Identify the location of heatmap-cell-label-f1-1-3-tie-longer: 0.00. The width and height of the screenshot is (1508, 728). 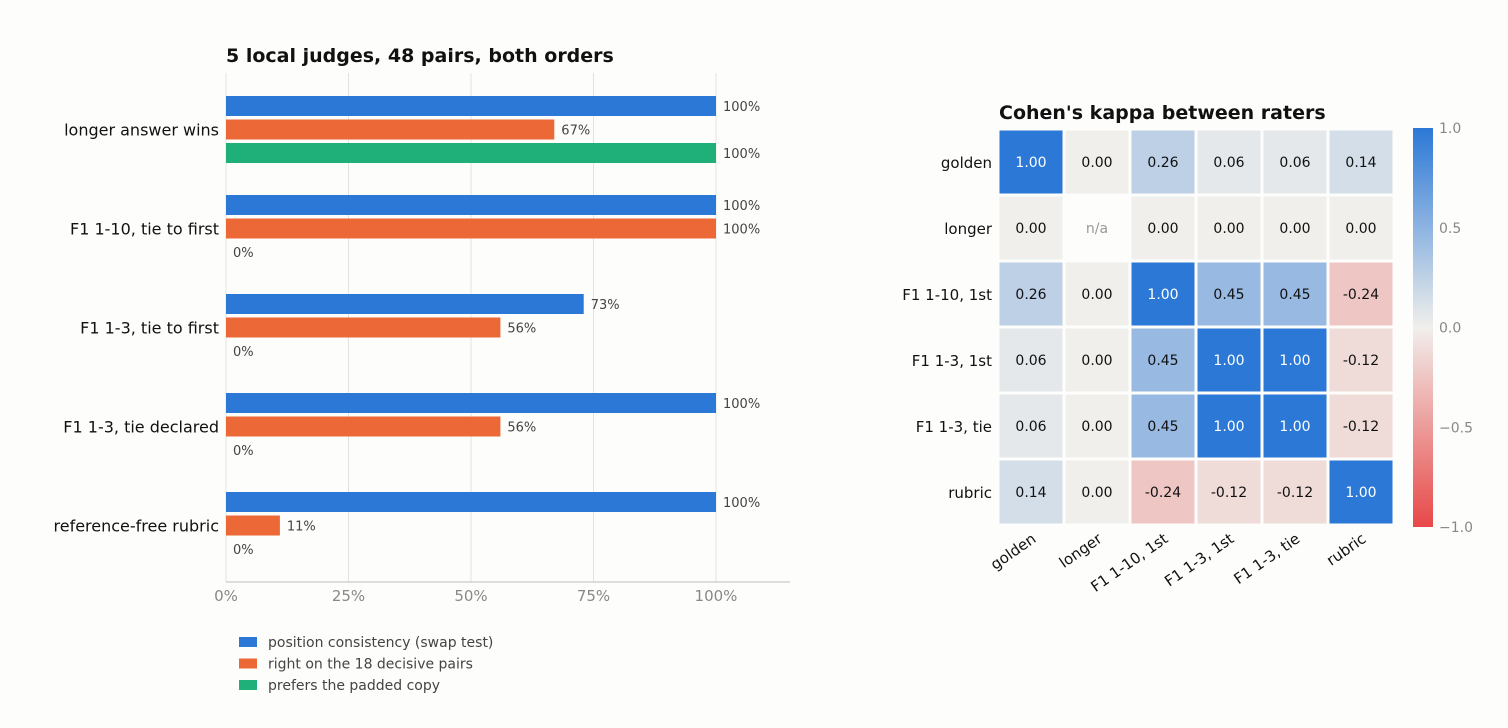
(1096, 427).